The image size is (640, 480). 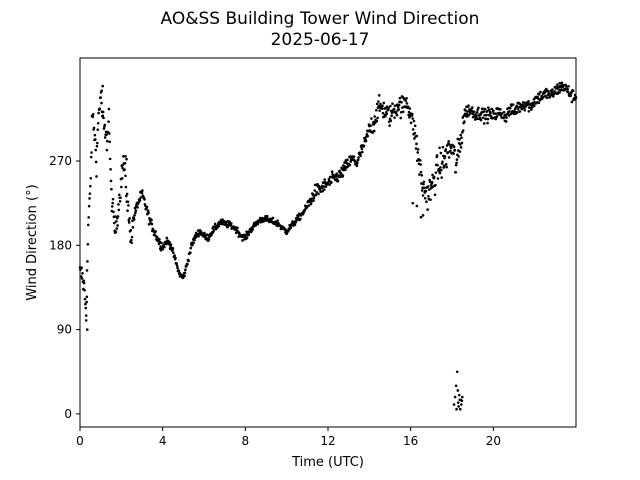 What do you see at coordinates (320, 40) in the screenshot?
I see `chart-subtitle: 2025-06-17` at bounding box center [320, 40].